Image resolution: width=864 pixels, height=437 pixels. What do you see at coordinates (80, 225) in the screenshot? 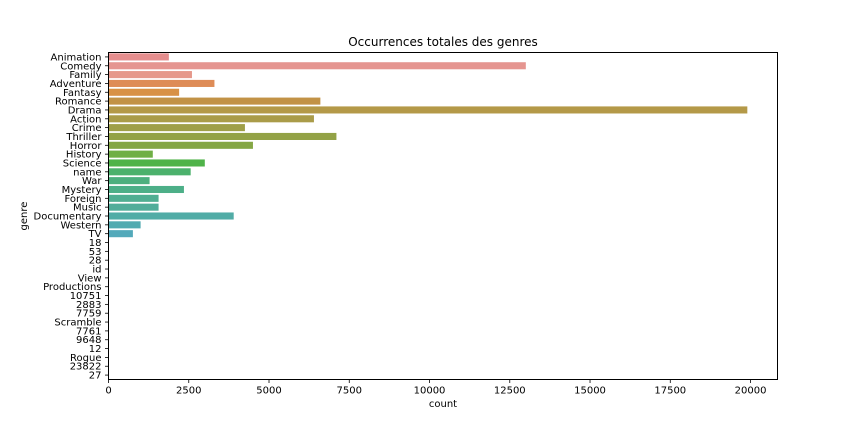
I see `y-tick-label: Western` at bounding box center [80, 225].